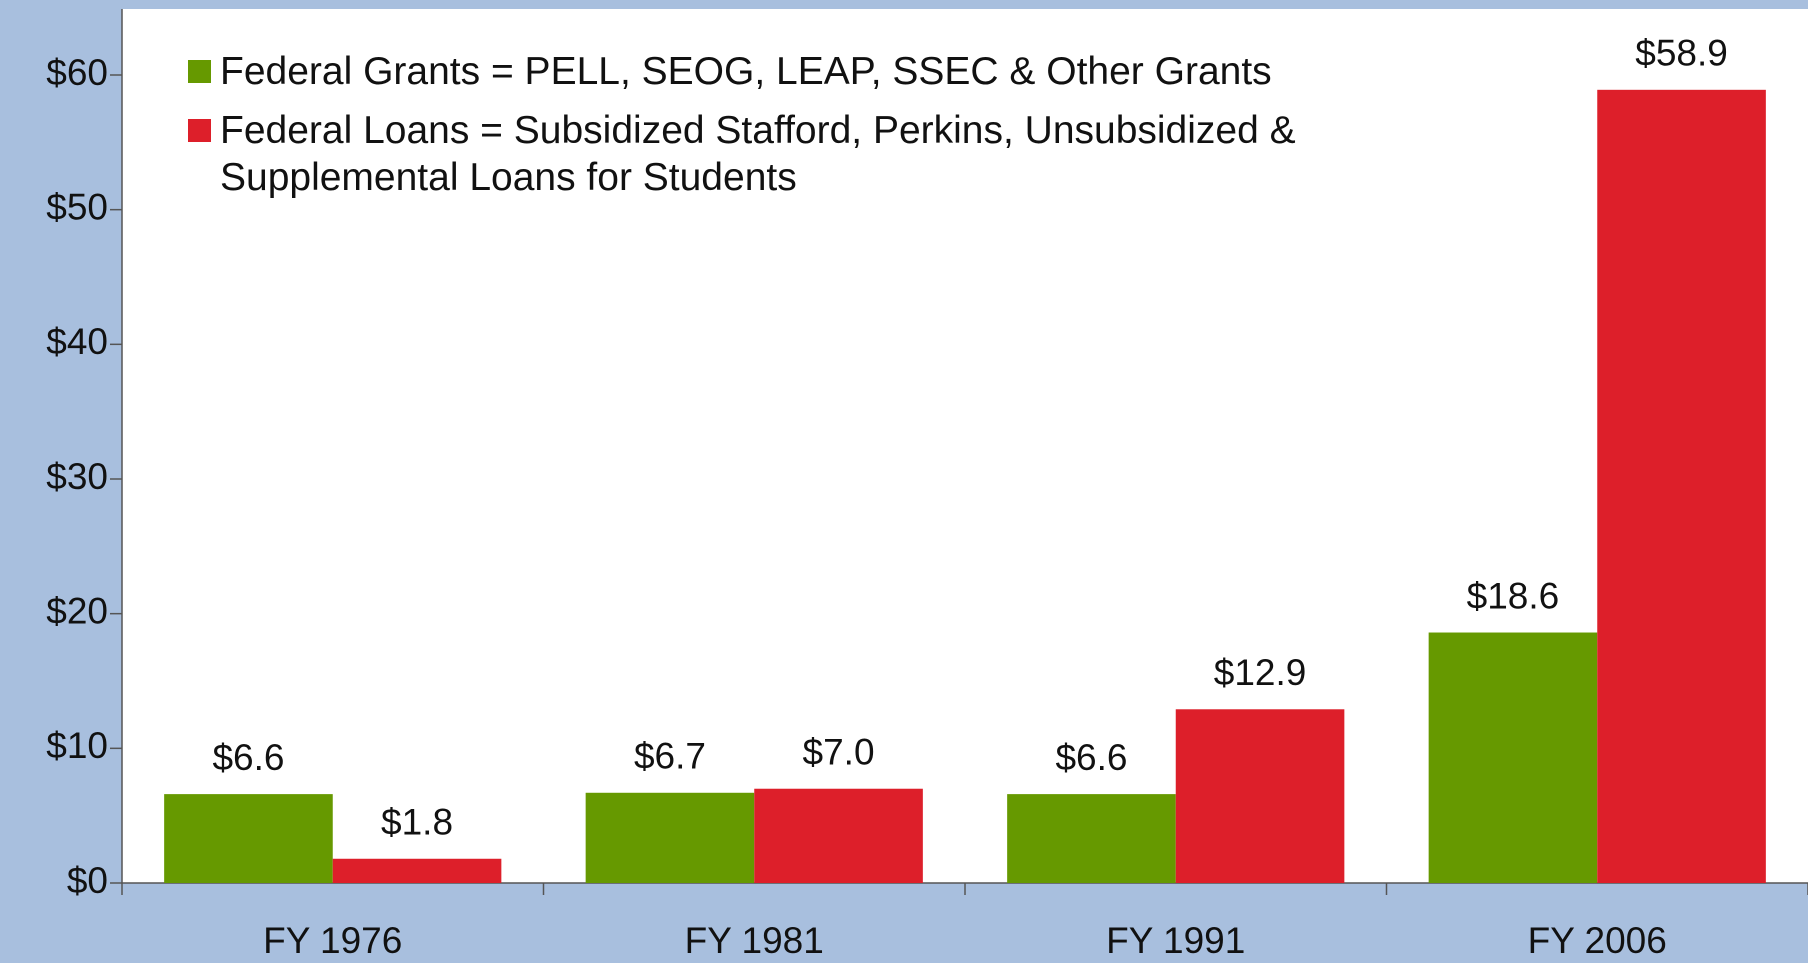 The height and width of the screenshot is (963, 1808). I want to click on y-tick-label: $60, so click(77, 72).